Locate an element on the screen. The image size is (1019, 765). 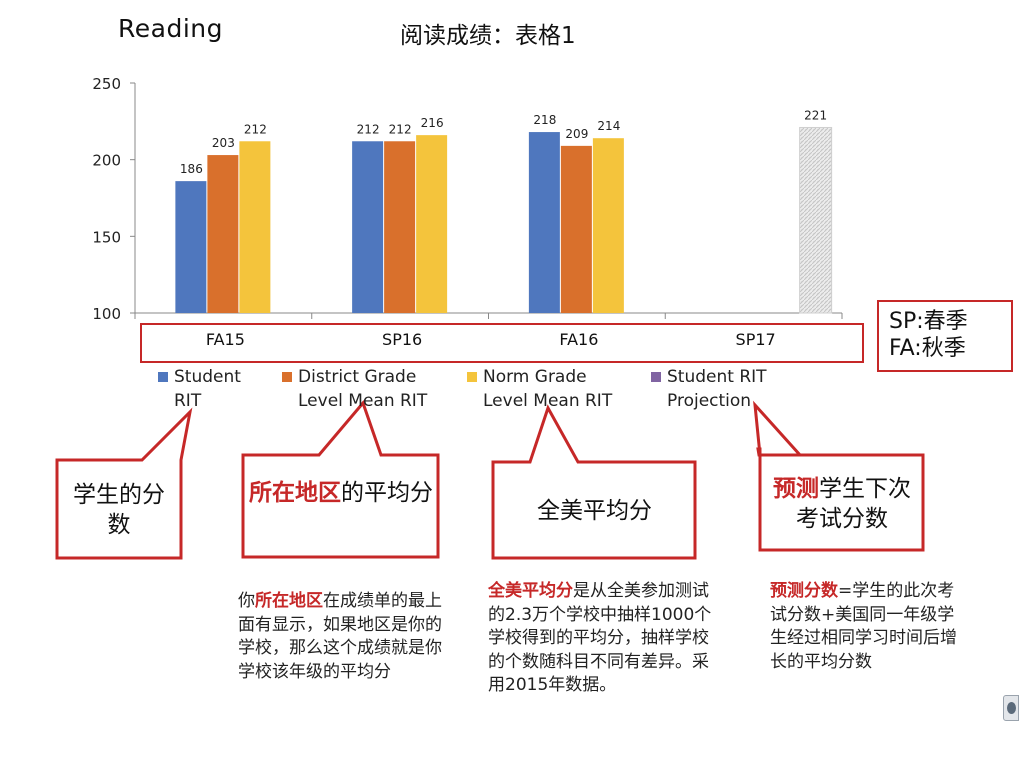
y-tick-label: 100 is located at coordinates (106, 314).